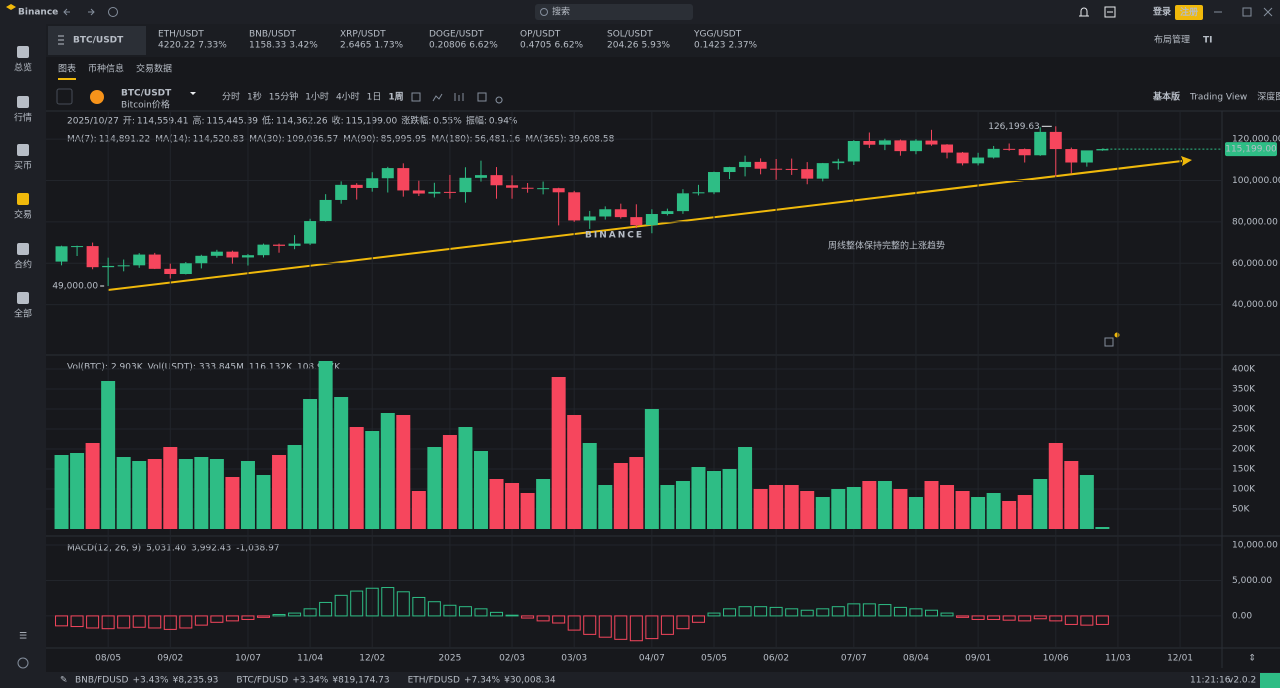 Image resolution: width=1280 pixels, height=688 pixels. I want to click on sidebar-label: 买币, so click(23, 166).